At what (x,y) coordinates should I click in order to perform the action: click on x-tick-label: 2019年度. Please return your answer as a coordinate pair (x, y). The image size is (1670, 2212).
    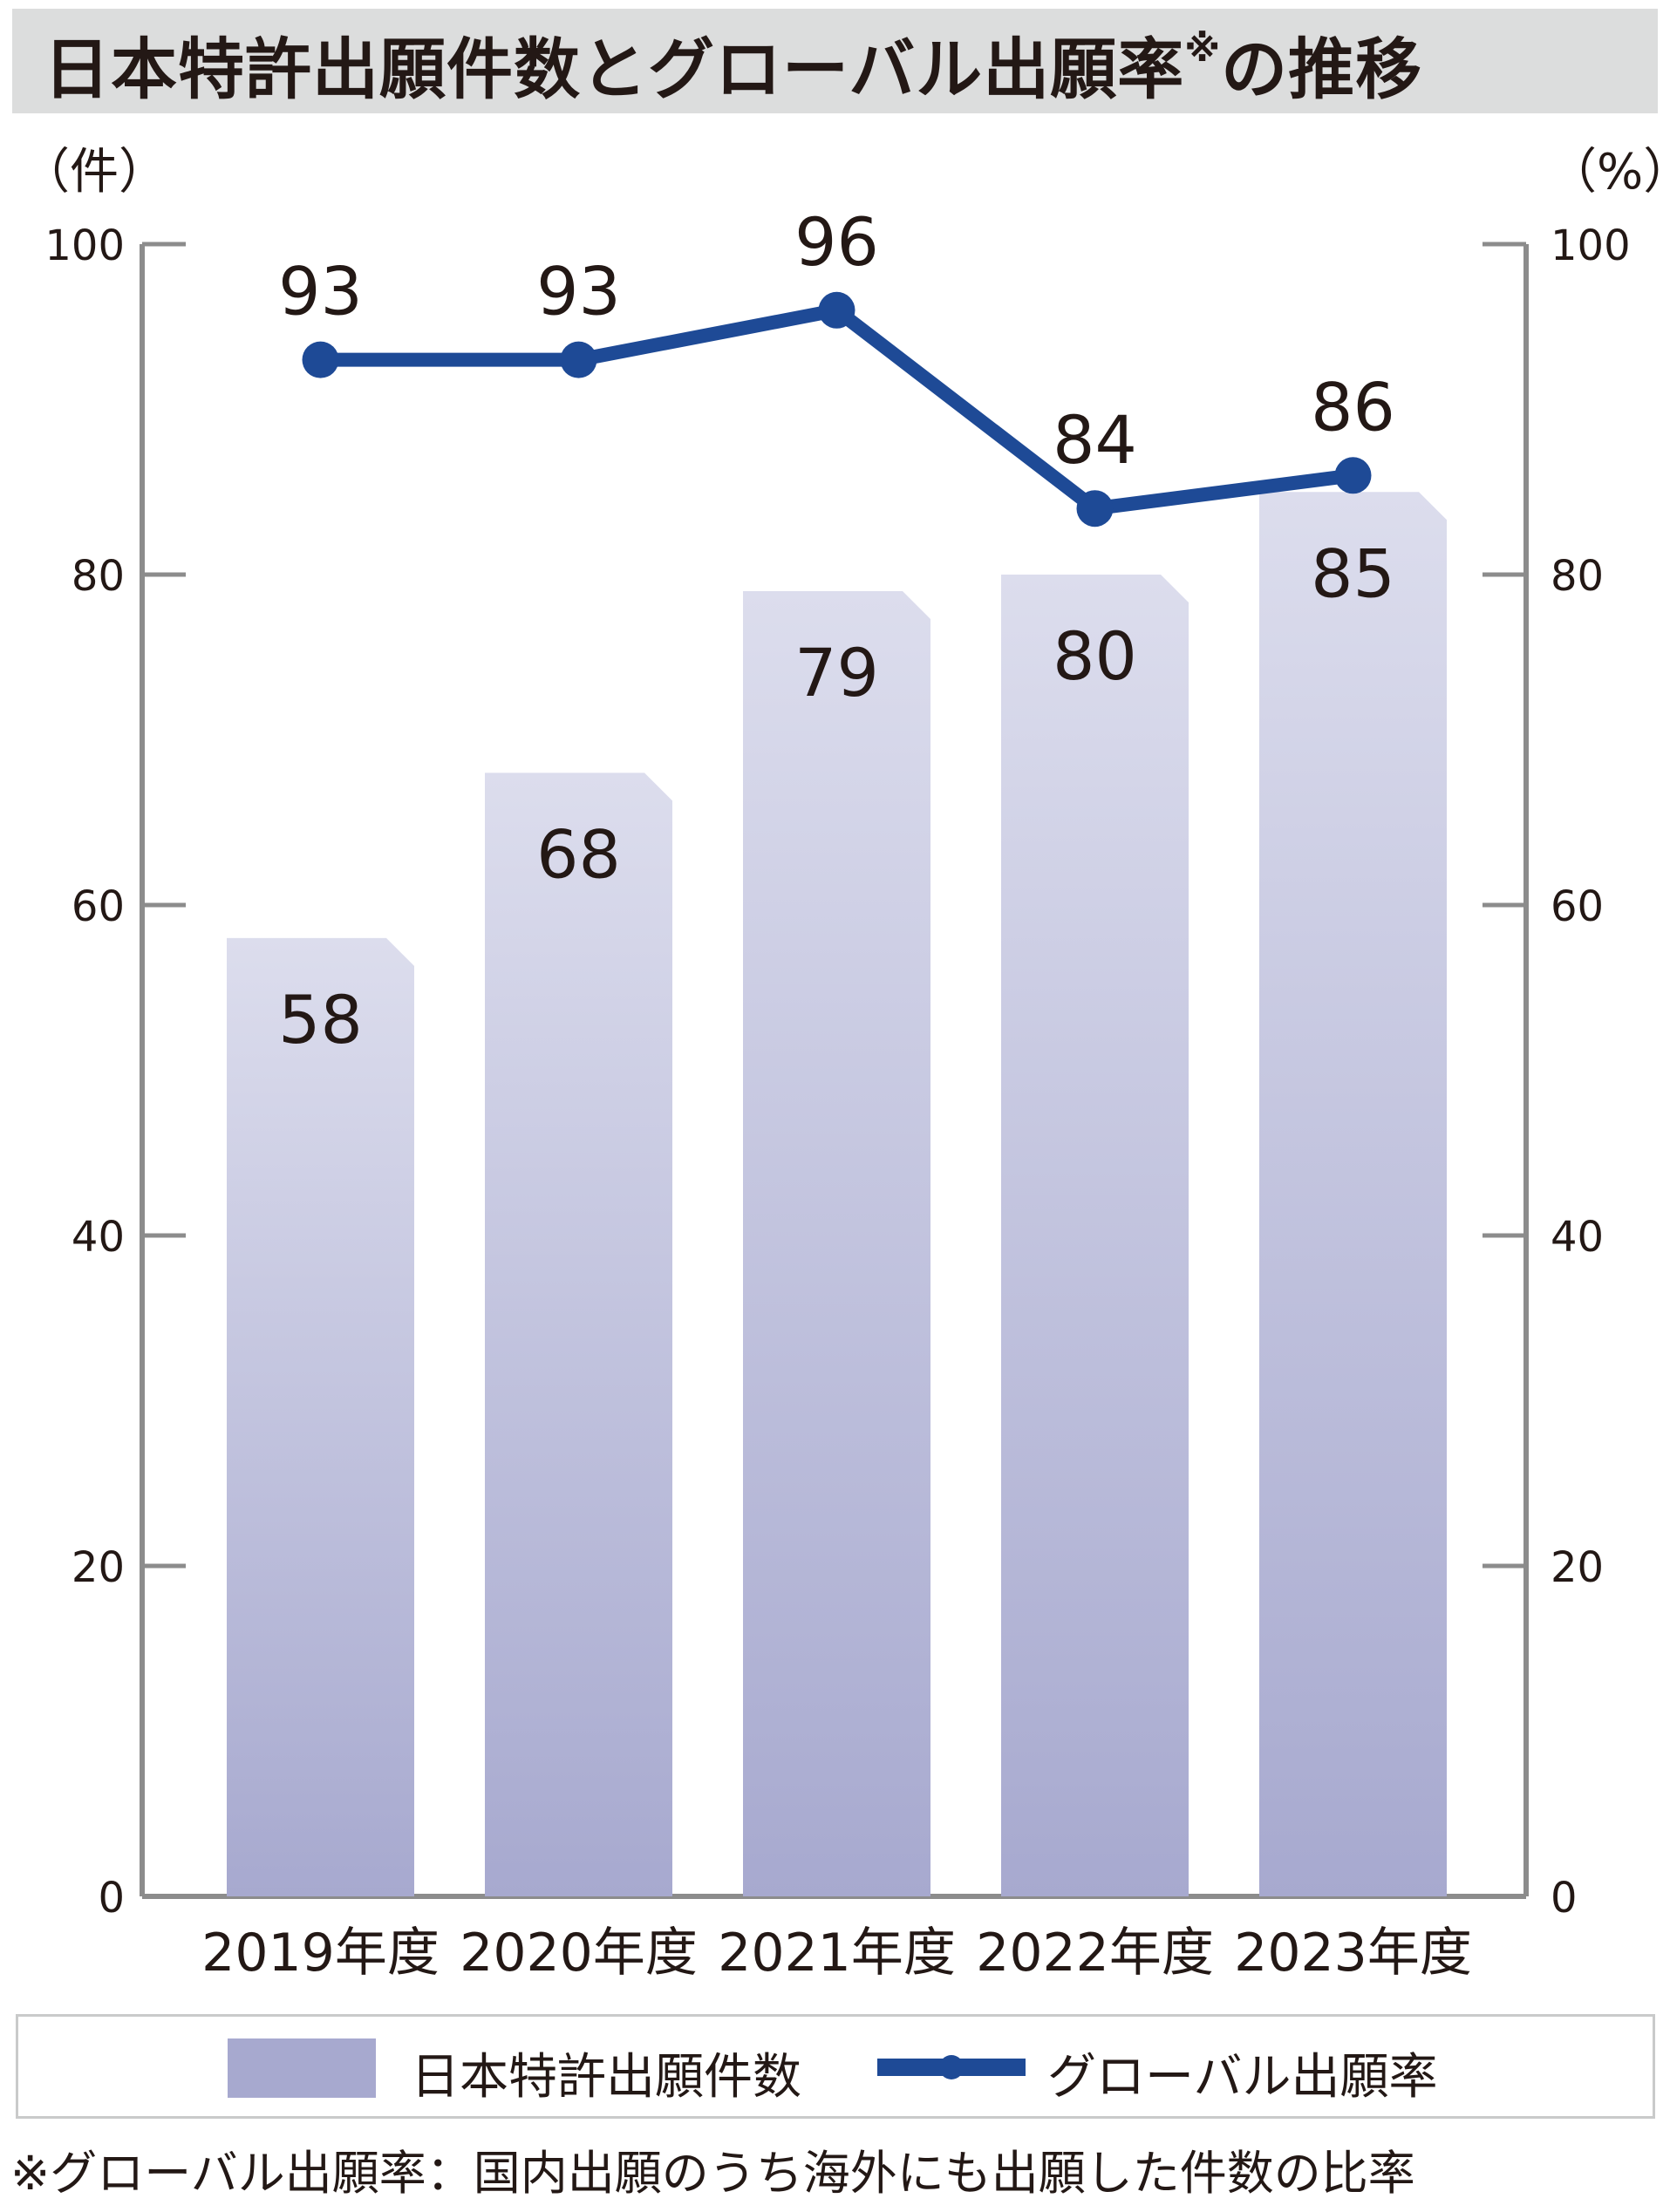
    Looking at the image, I should click on (320, 1953).